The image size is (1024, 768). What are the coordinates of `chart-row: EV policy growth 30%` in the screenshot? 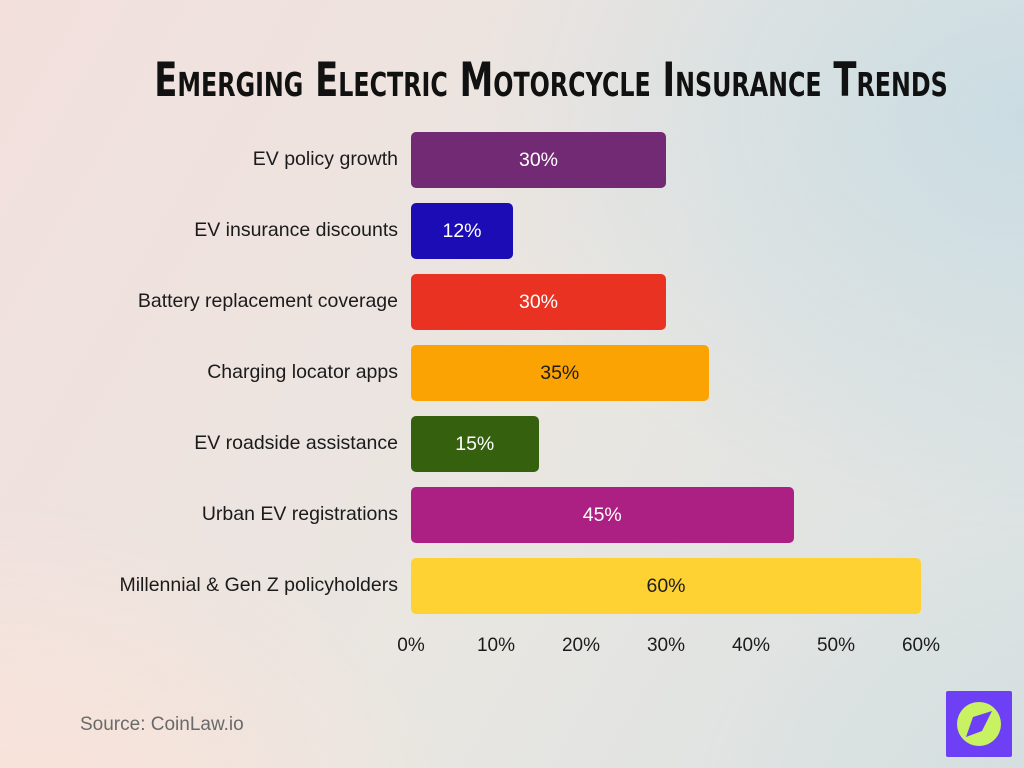 It's located at (494, 160).